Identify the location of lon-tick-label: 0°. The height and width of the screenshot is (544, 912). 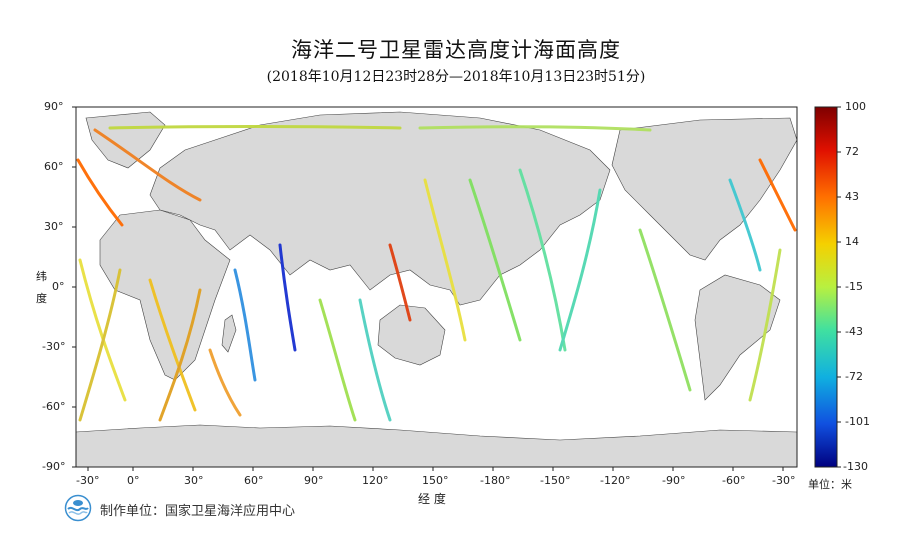
(133, 480).